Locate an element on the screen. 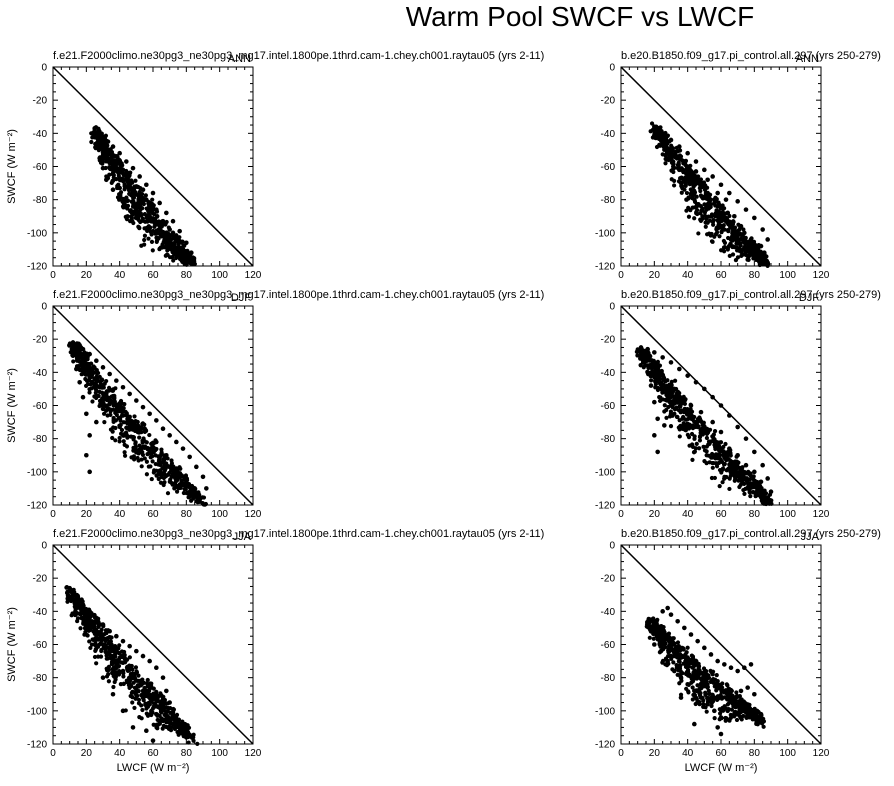 This screenshot has width=894, height=786. y-tick-label: -80 is located at coordinates (40, 200).